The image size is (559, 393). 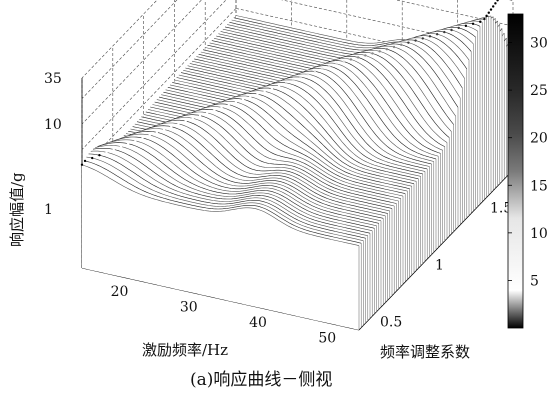 What do you see at coordinates (17, 209) in the screenshot?
I see `z-axis-label: 响应幅值/g` at bounding box center [17, 209].